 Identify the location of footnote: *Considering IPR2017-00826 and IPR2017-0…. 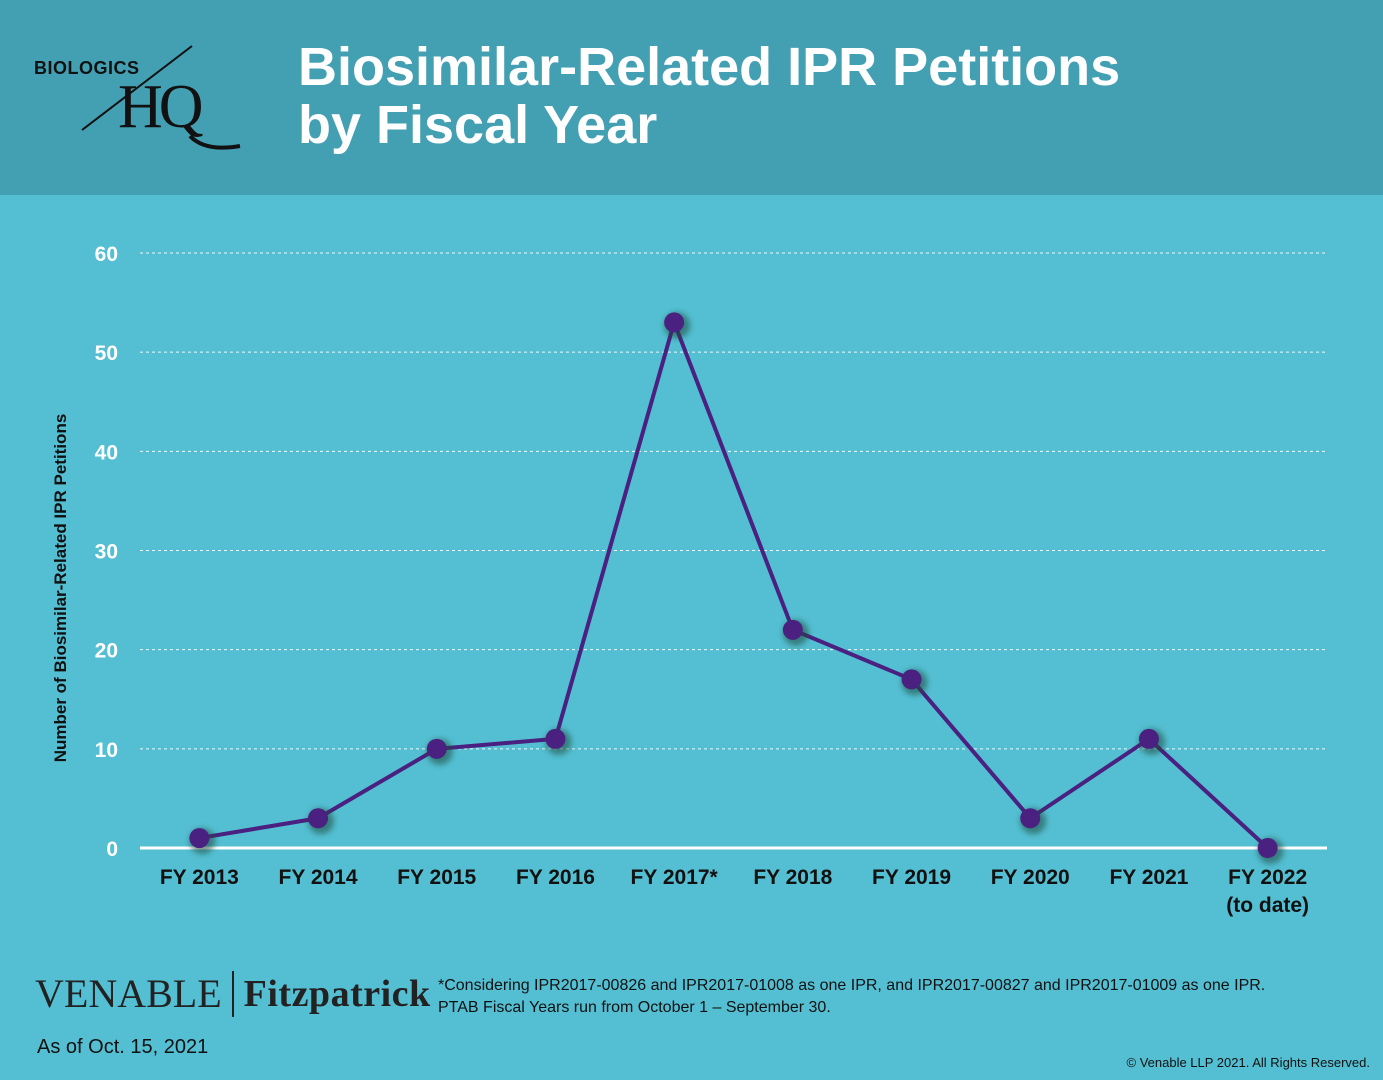
(851, 997).